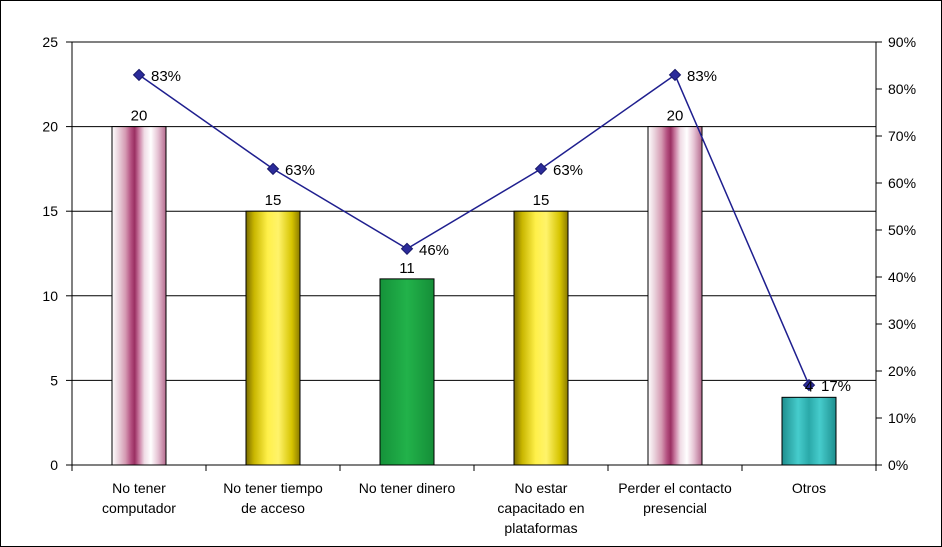 The width and height of the screenshot is (942, 547). What do you see at coordinates (836, 386) in the screenshot?
I see `line-value-label: 17%` at bounding box center [836, 386].